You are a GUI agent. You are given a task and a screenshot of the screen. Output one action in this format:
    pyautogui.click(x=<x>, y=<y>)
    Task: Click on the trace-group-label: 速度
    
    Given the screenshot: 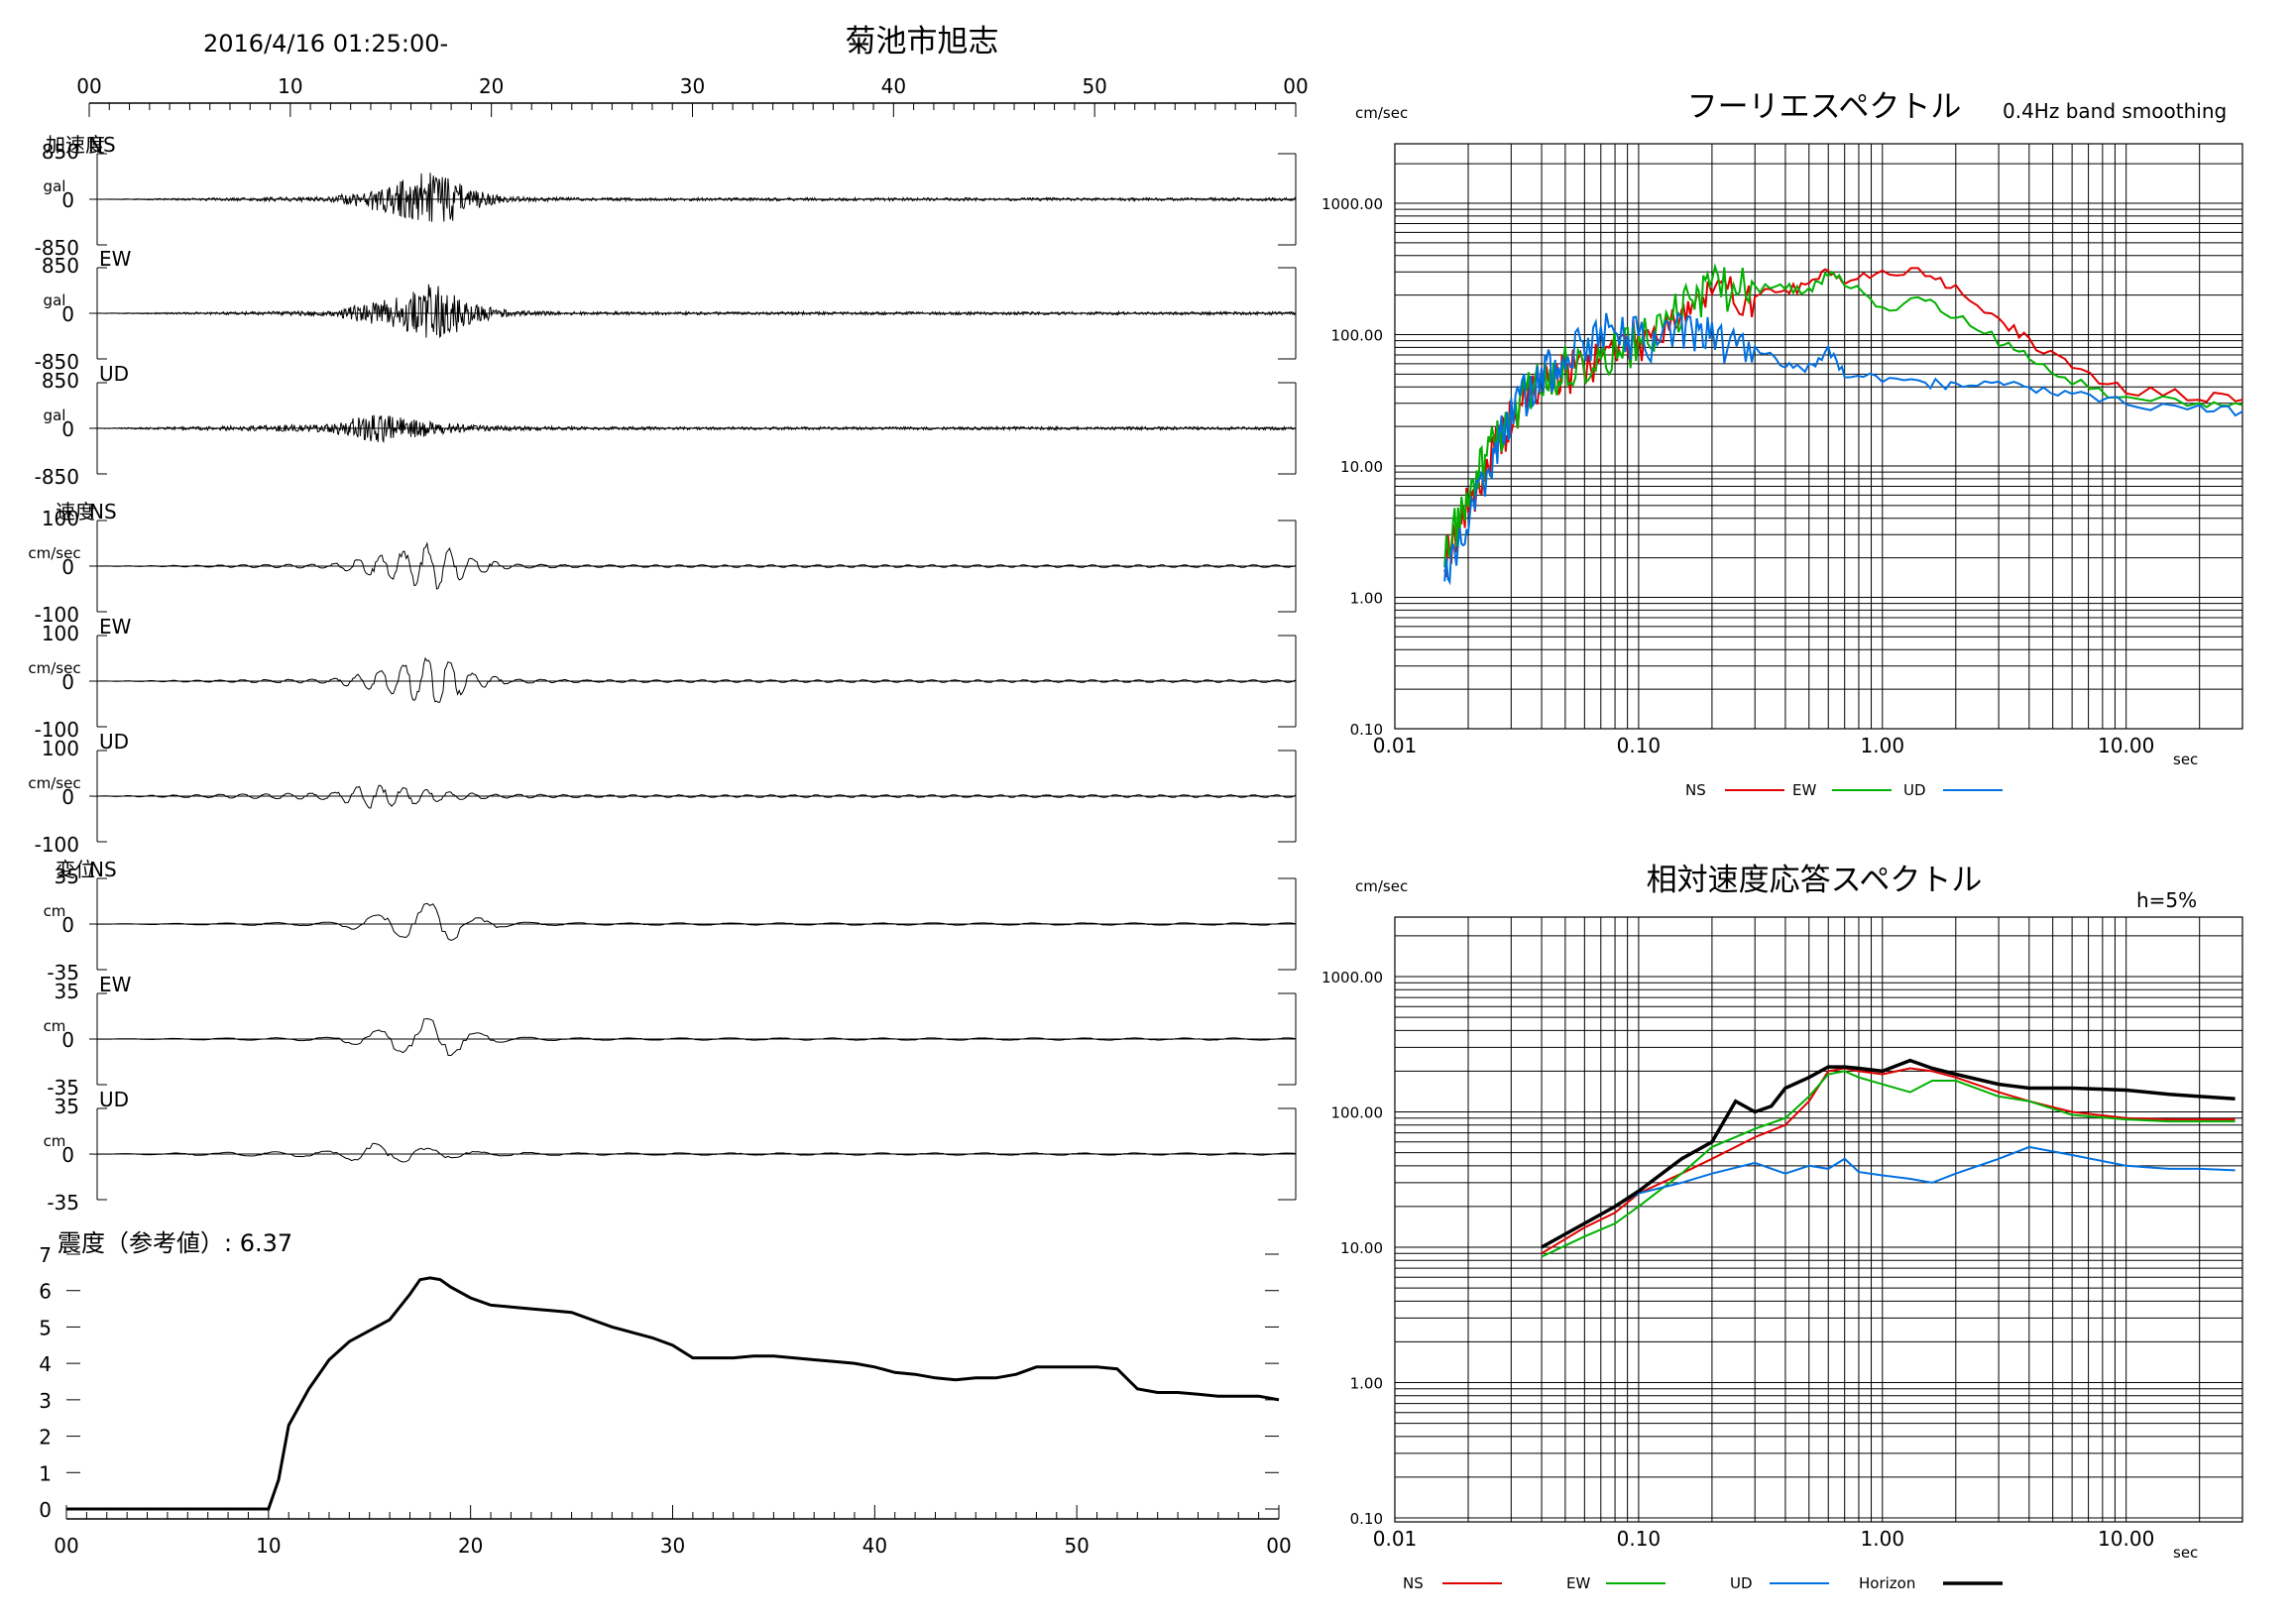 What is the action you would take?
    pyautogui.click(x=76, y=512)
    